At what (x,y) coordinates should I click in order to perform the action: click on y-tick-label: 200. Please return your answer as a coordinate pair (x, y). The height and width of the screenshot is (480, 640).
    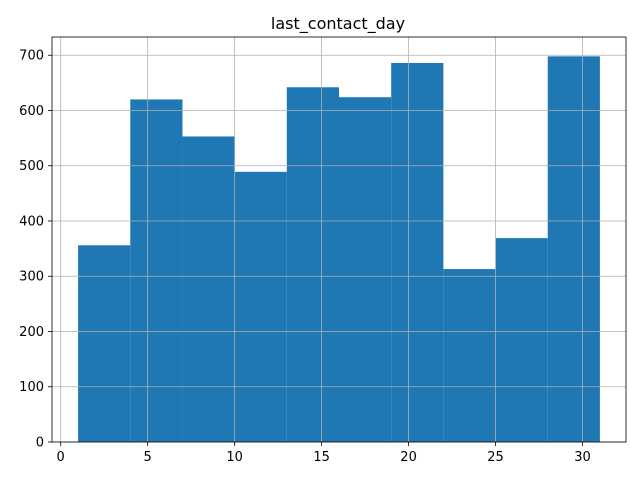
    Looking at the image, I should click on (31, 332).